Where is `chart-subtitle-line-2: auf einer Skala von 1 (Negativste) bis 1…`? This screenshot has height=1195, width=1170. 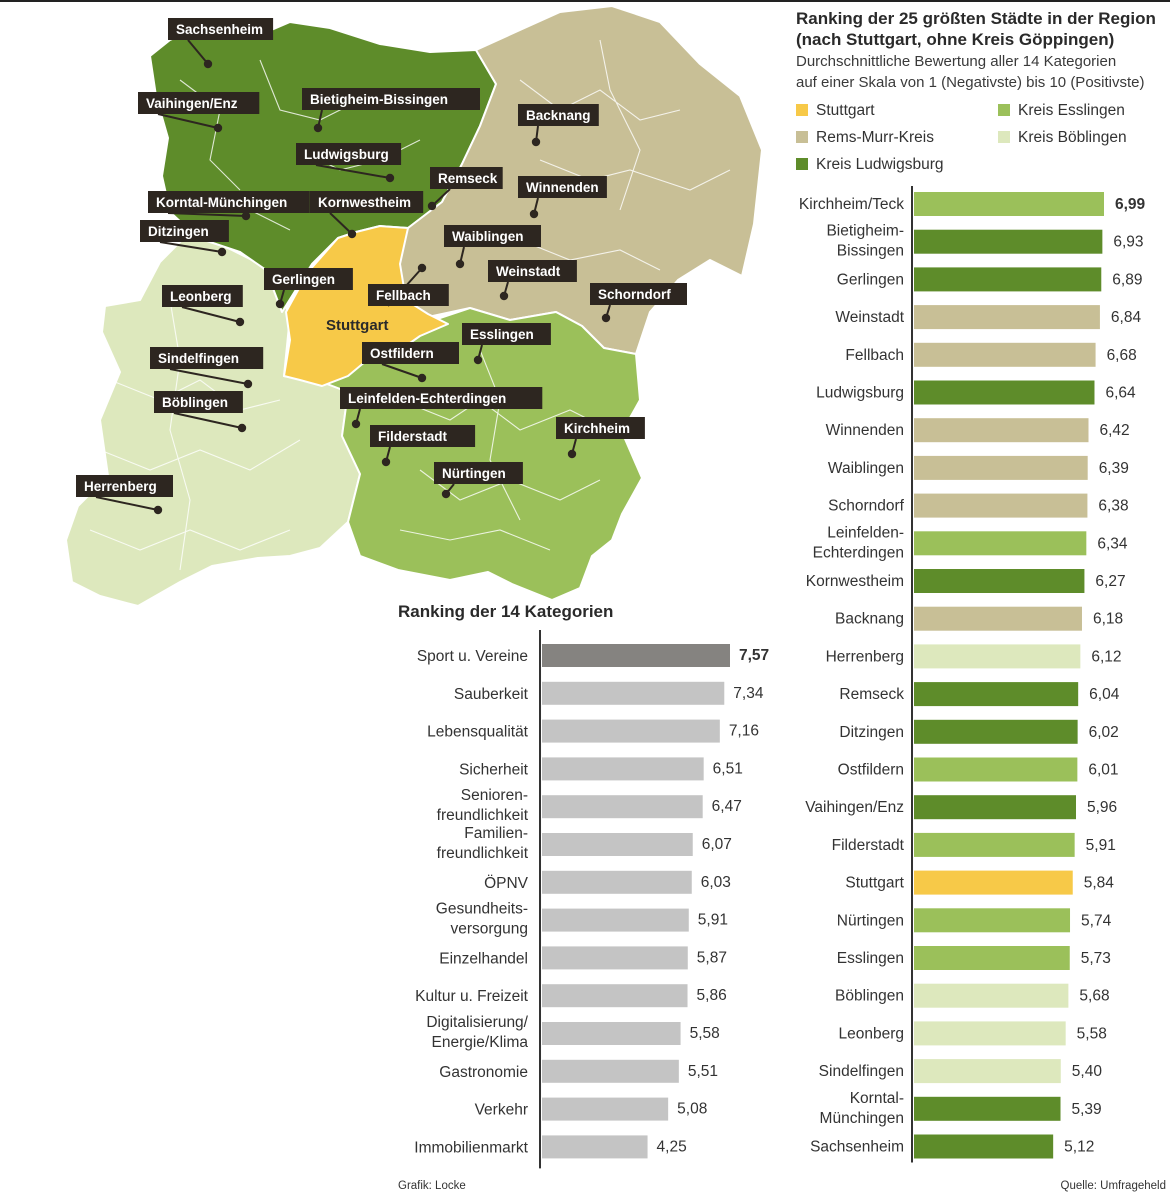
chart-subtitle-line-2: auf einer Skala von 1 (Negativste) bis 1… is located at coordinates (970, 82).